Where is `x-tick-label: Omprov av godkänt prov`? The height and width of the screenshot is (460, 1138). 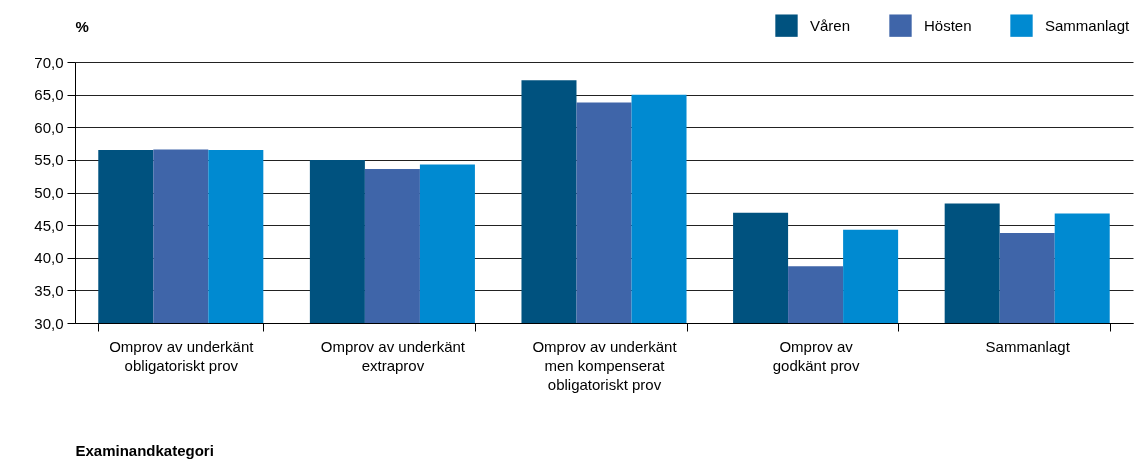
x-tick-label: Omprov av godkänt prov is located at coordinates (816, 355).